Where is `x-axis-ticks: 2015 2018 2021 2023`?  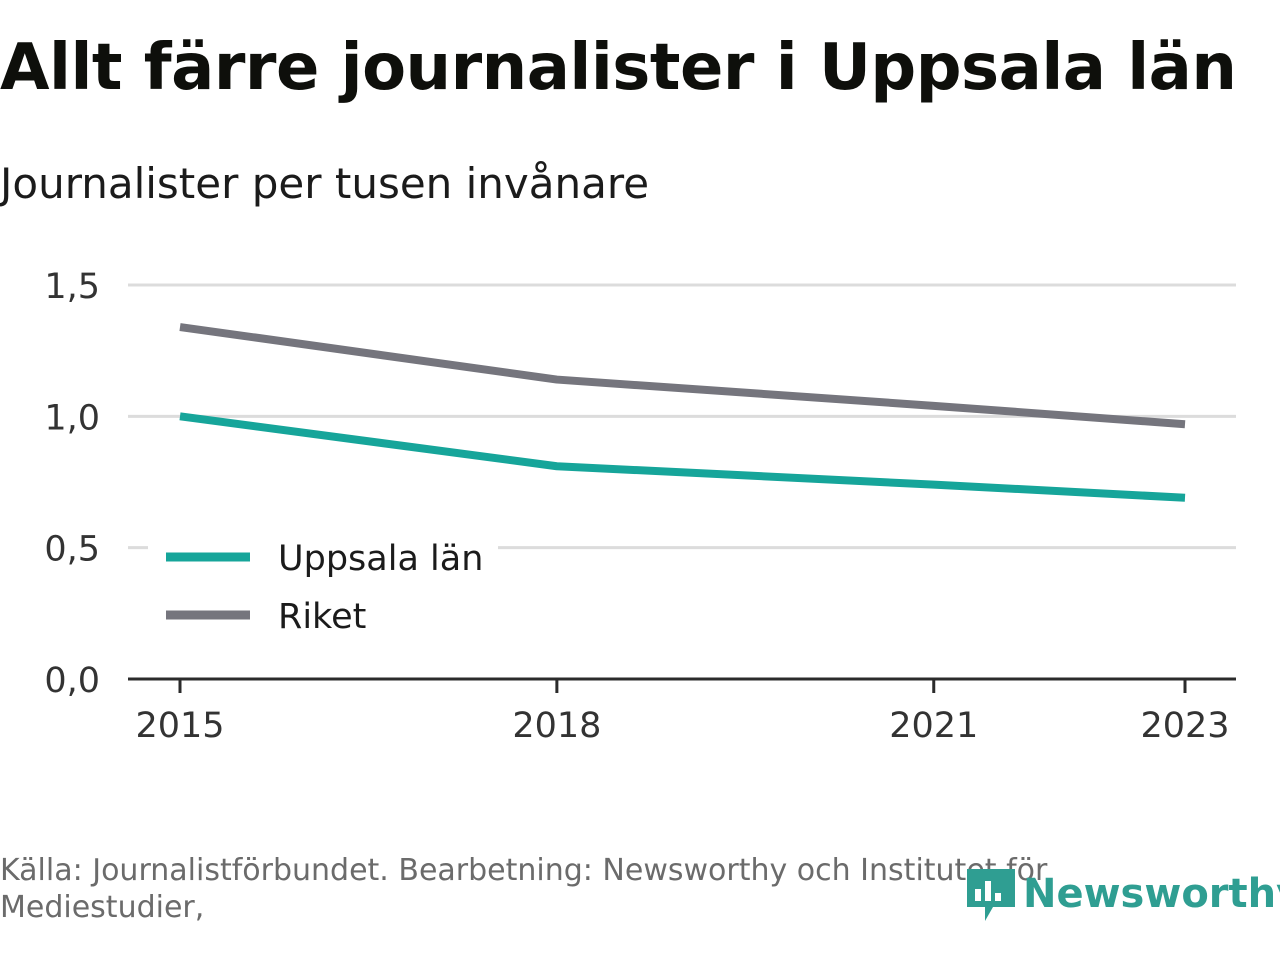 x-axis-ticks: 2015 2018 2021 2023 is located at coordinates (682, 712).